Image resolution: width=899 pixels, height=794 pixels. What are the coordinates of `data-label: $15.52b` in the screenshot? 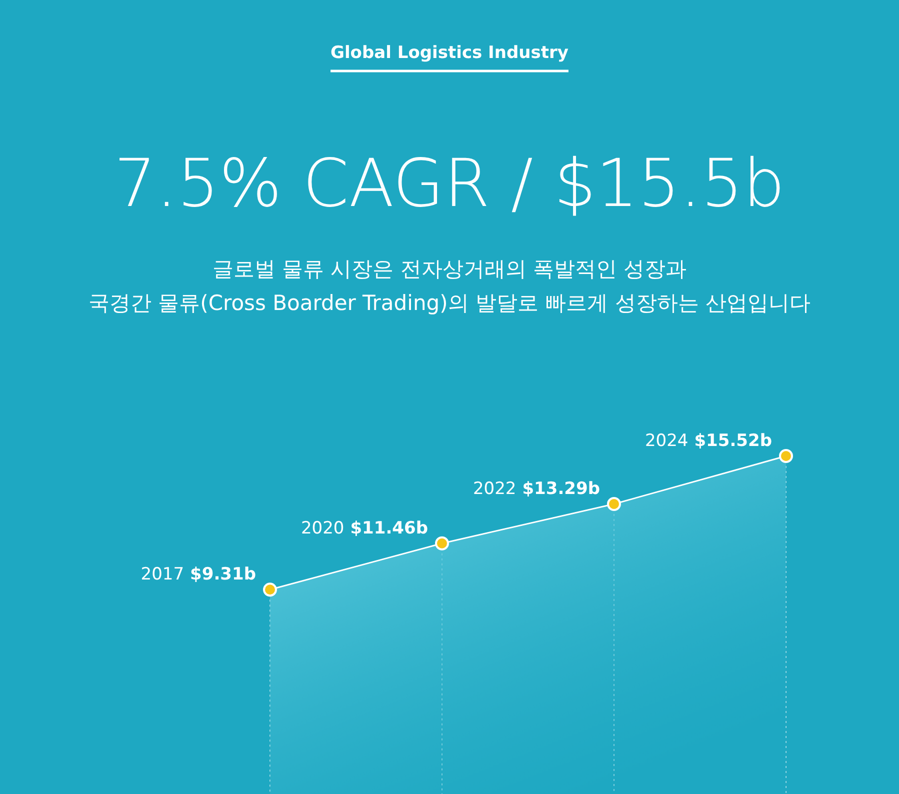 It's located at (733, 441).